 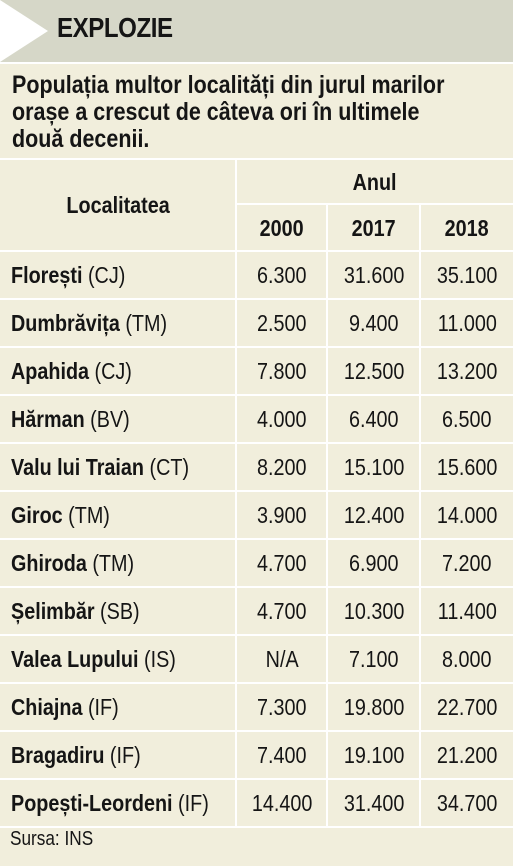 I want to click on population-cell-2017: 19.100, so click(x=374, y=754).